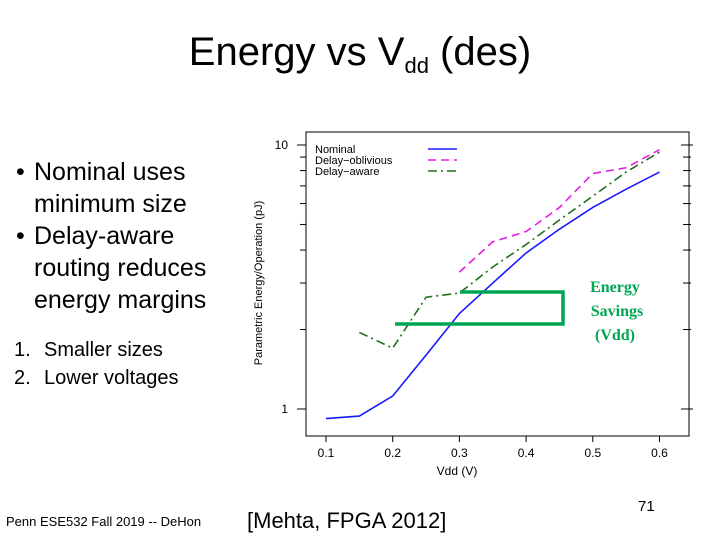 The width and height of the screenshot is (720, 540). I want to click on y-axis-label: Parametric Energy/Operation (pJ), so click(259, 283).